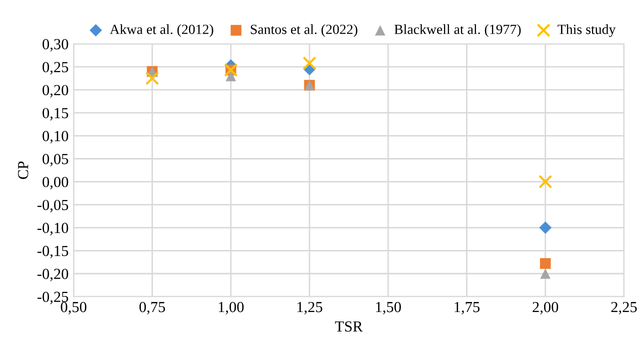 This screenshot has height=351, width=640. Describe the element at coordinates (545, 308) in the screenshot. I see `x-tick-label: 2,00` at that location.